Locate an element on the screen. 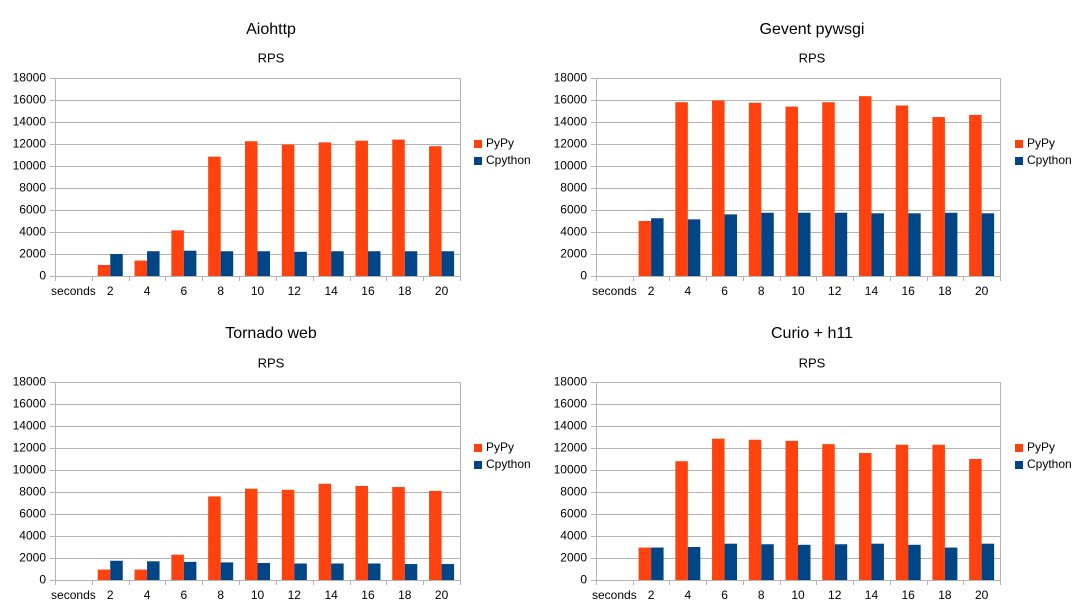 The image size is (1084, 610). x-tick-label: 6 is located at coordinates (184, 291).